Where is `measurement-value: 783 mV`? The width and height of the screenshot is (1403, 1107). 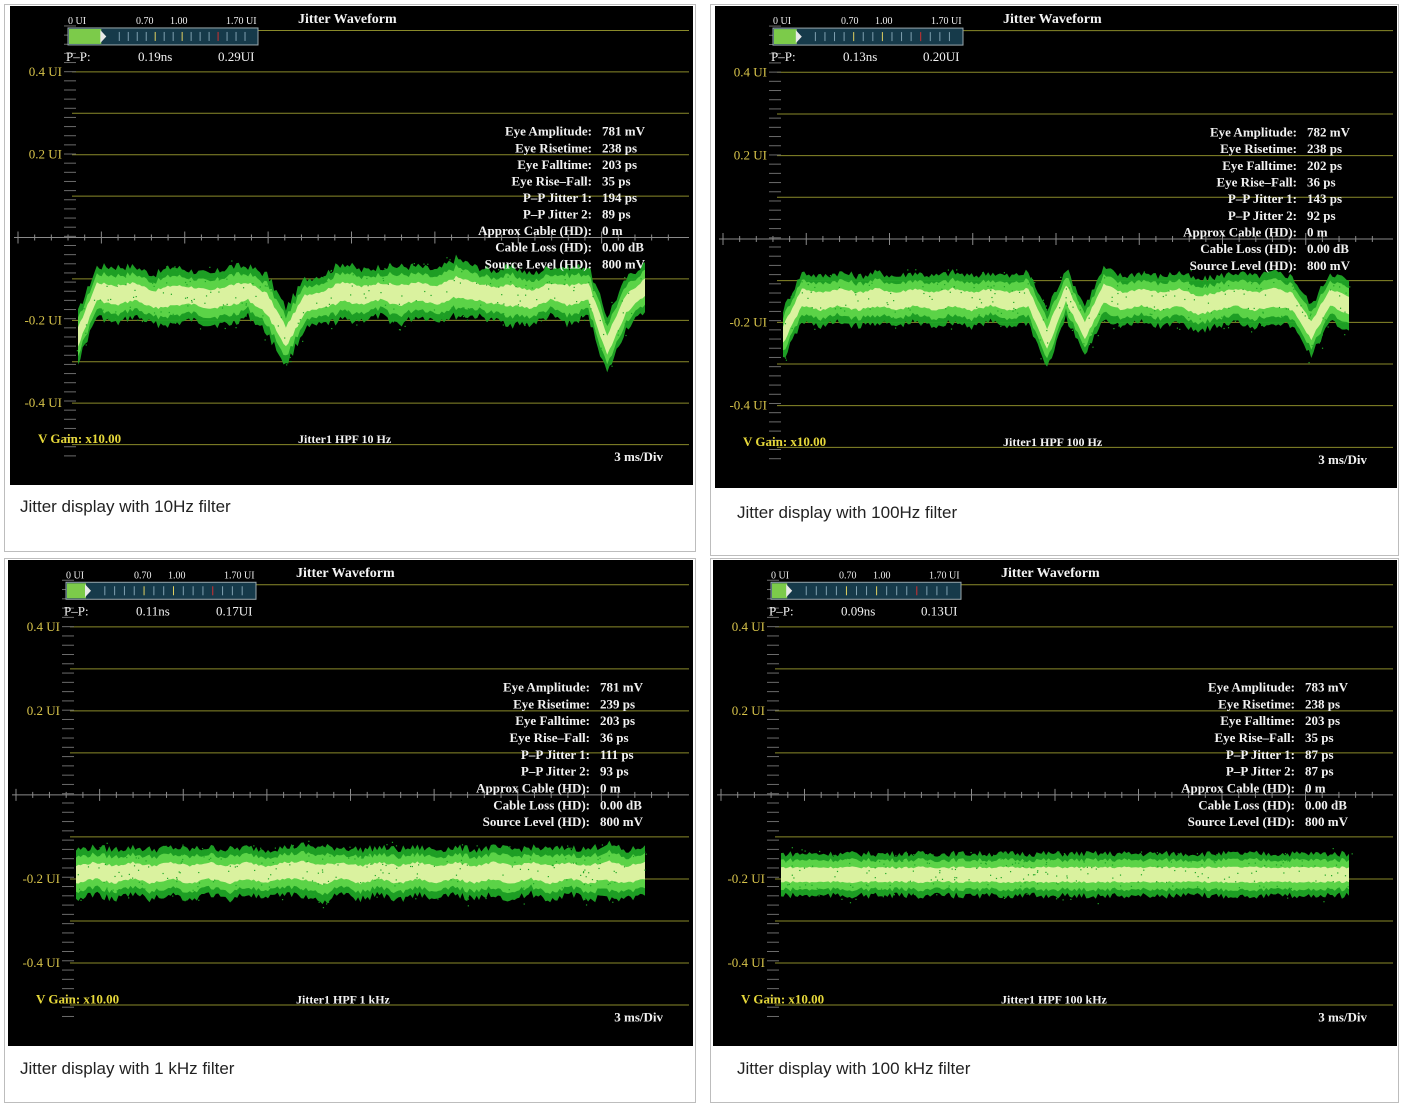
measurement-value: 783 mV is located at coordinates (1327, 687).